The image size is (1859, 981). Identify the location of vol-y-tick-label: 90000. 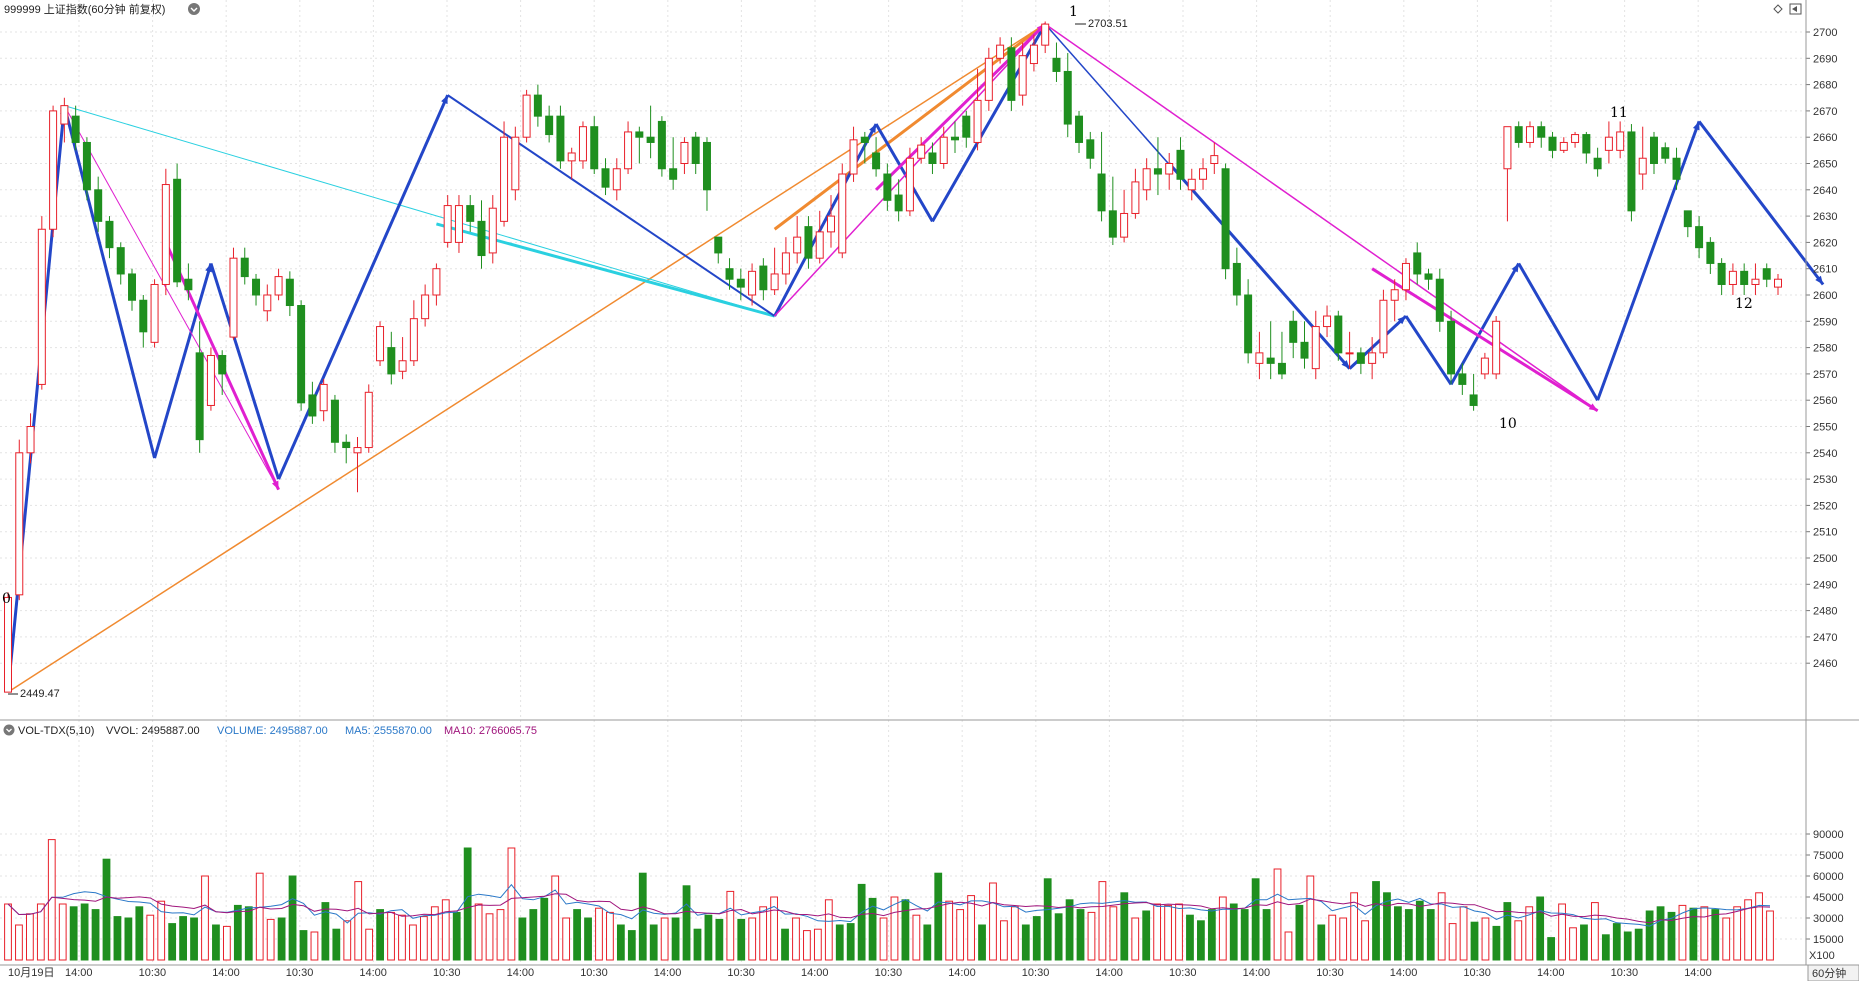
(1828, 835).